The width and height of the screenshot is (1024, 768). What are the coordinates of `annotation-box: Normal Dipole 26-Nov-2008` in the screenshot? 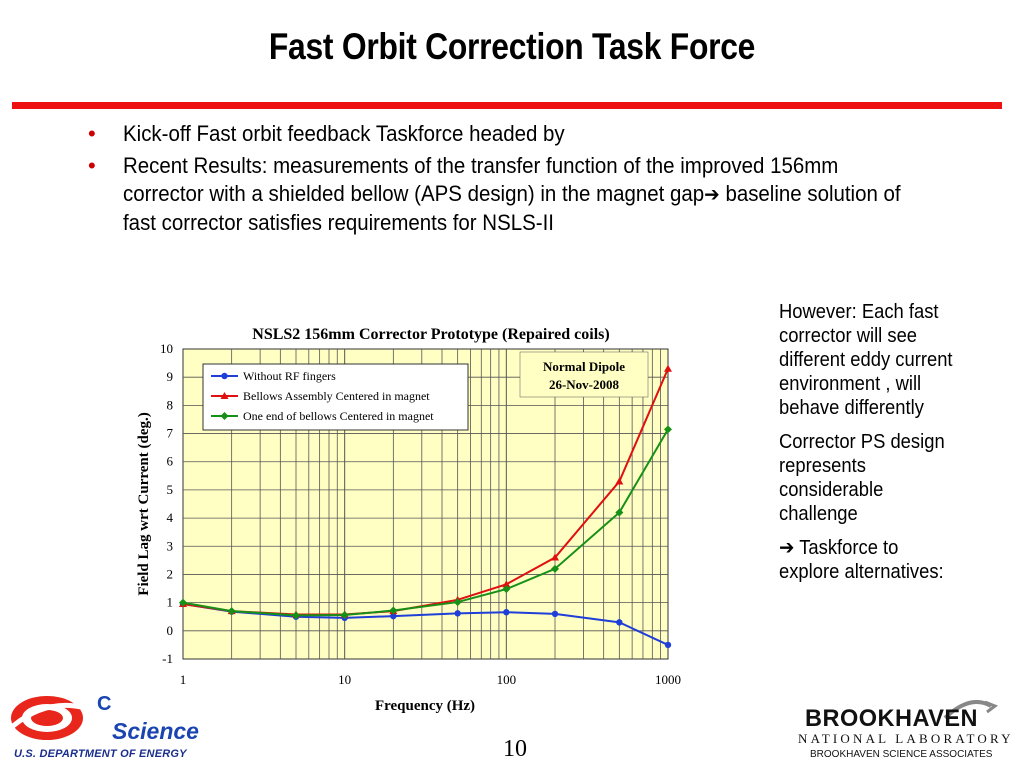 It's located at (584, 374).